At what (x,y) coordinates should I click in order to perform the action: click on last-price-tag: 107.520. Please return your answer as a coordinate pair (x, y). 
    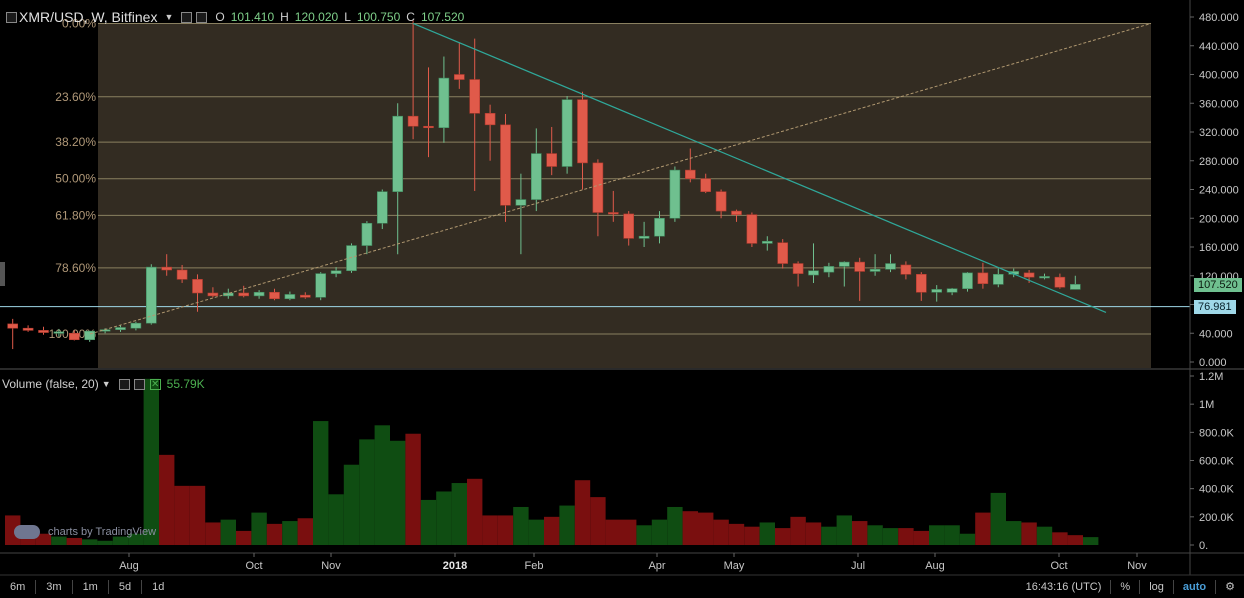
    Looking at the image, I should click on (1218, 285).